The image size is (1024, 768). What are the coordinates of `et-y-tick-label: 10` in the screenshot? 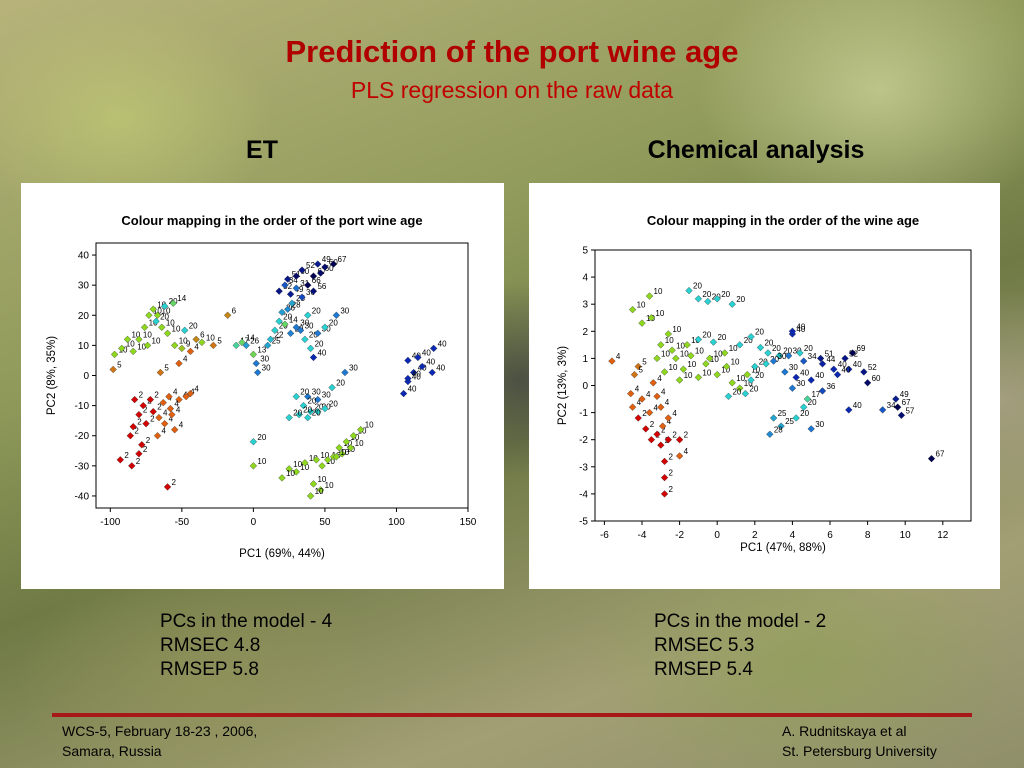 It's located at (84, 346).